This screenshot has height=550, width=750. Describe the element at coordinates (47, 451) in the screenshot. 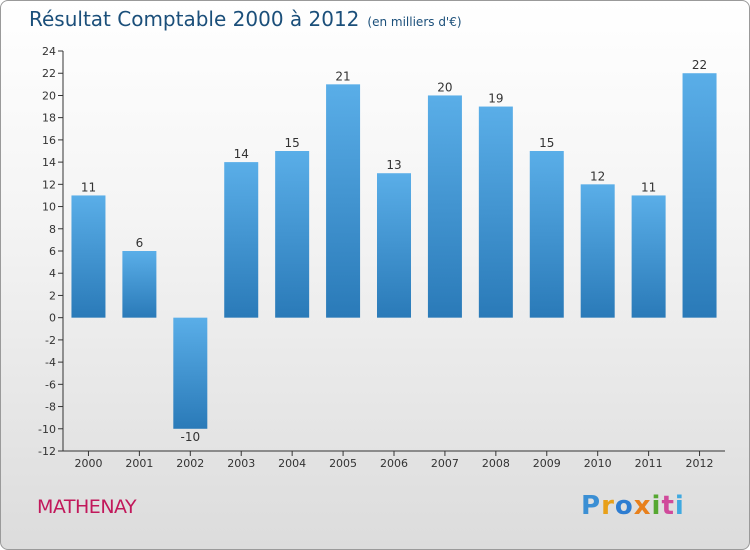

I see `y-tick-label: -12` at that location.